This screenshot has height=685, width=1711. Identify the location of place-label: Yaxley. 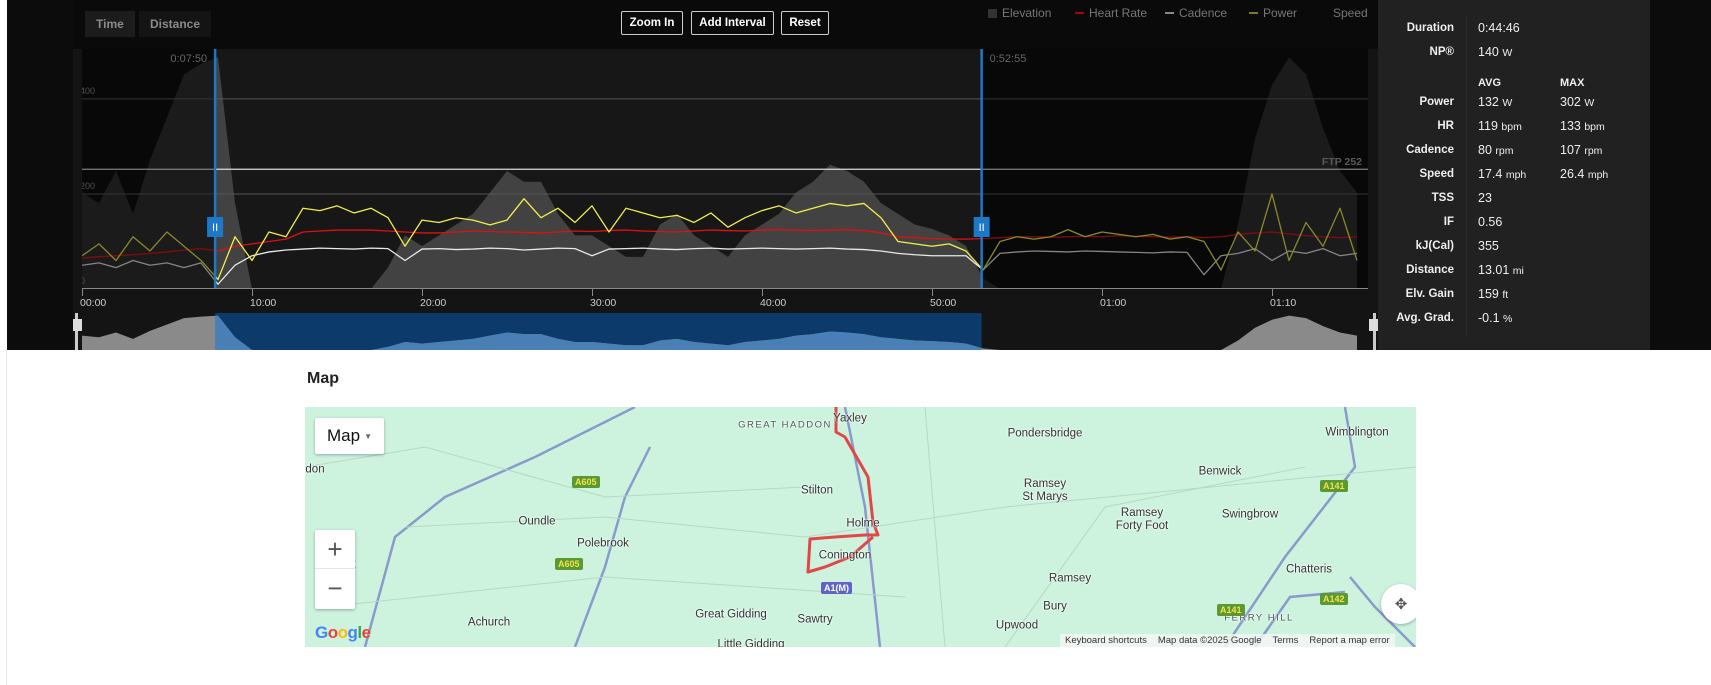
(850, 418).